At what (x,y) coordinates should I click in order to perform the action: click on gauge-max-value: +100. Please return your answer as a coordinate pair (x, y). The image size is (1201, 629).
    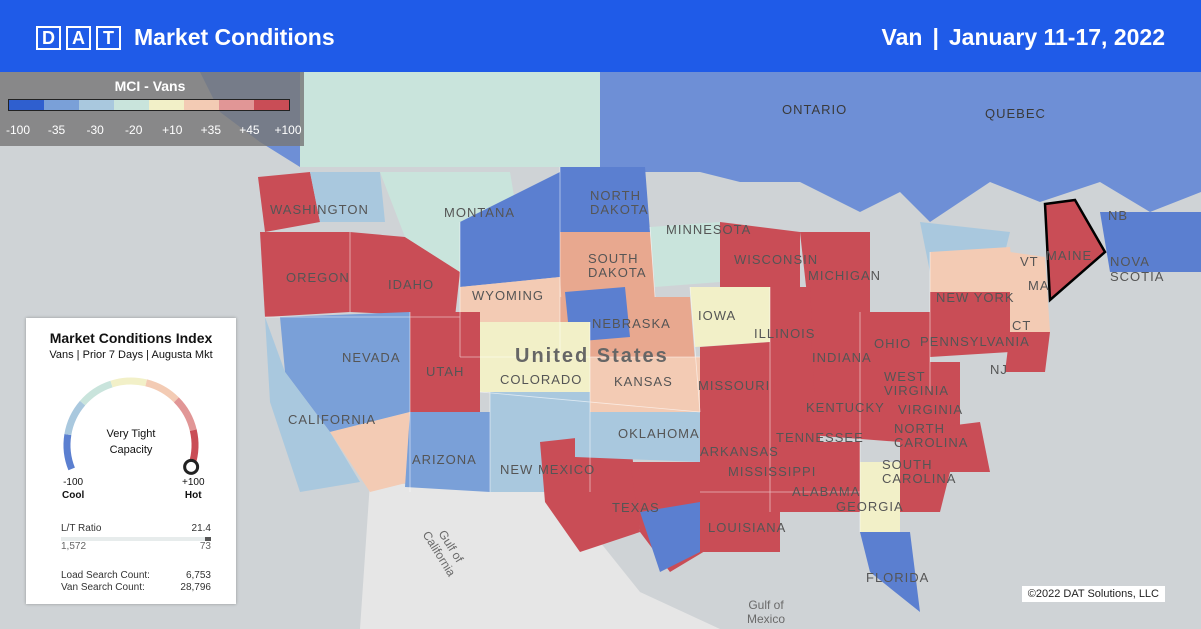
    Looking at the image, I should click on (193, 482).